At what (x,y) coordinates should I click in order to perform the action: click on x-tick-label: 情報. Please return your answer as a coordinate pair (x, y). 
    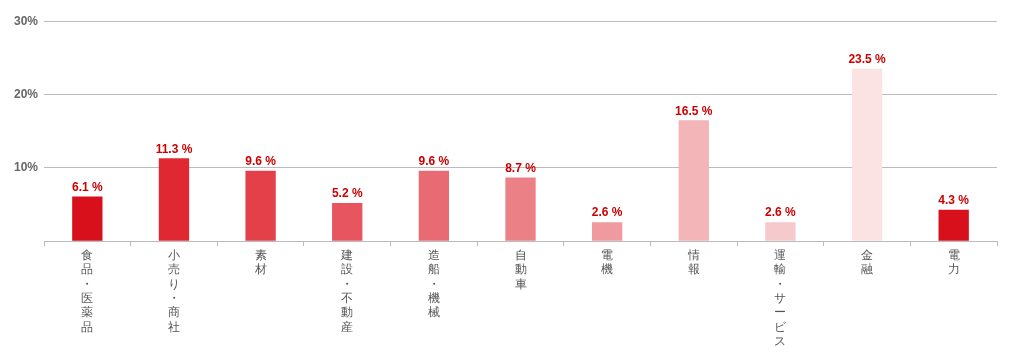
    Looking at the image, I should click on (693, 262).